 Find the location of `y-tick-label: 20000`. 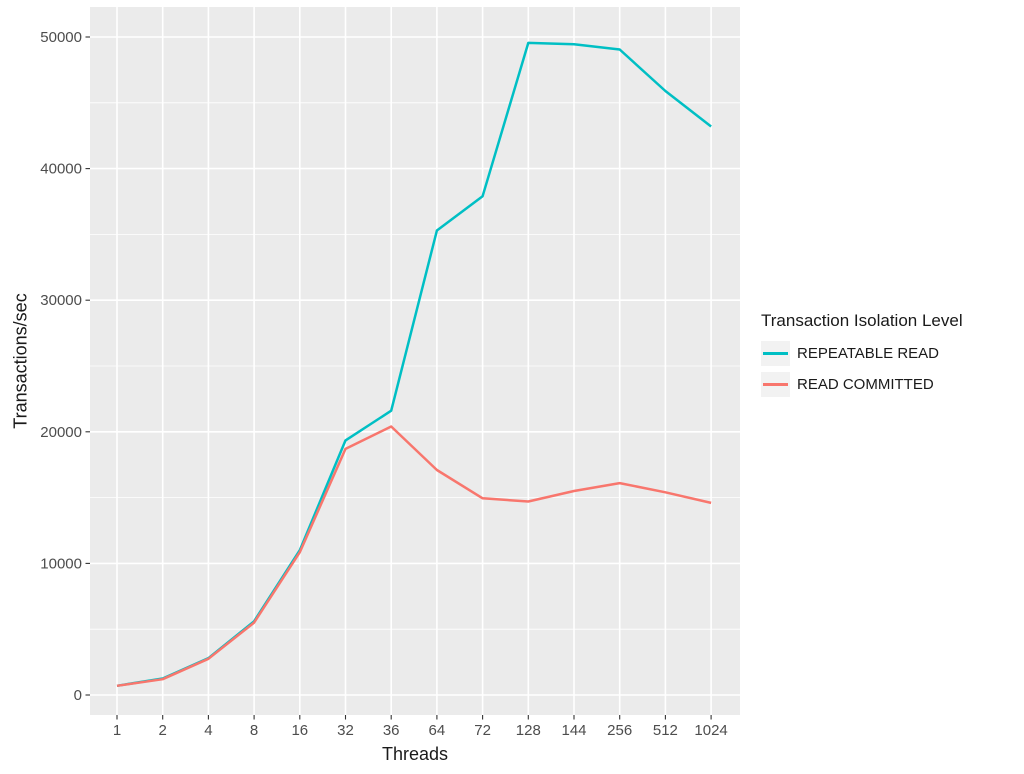

y-tick-label: 20000 is located at coordinates (61, 432).